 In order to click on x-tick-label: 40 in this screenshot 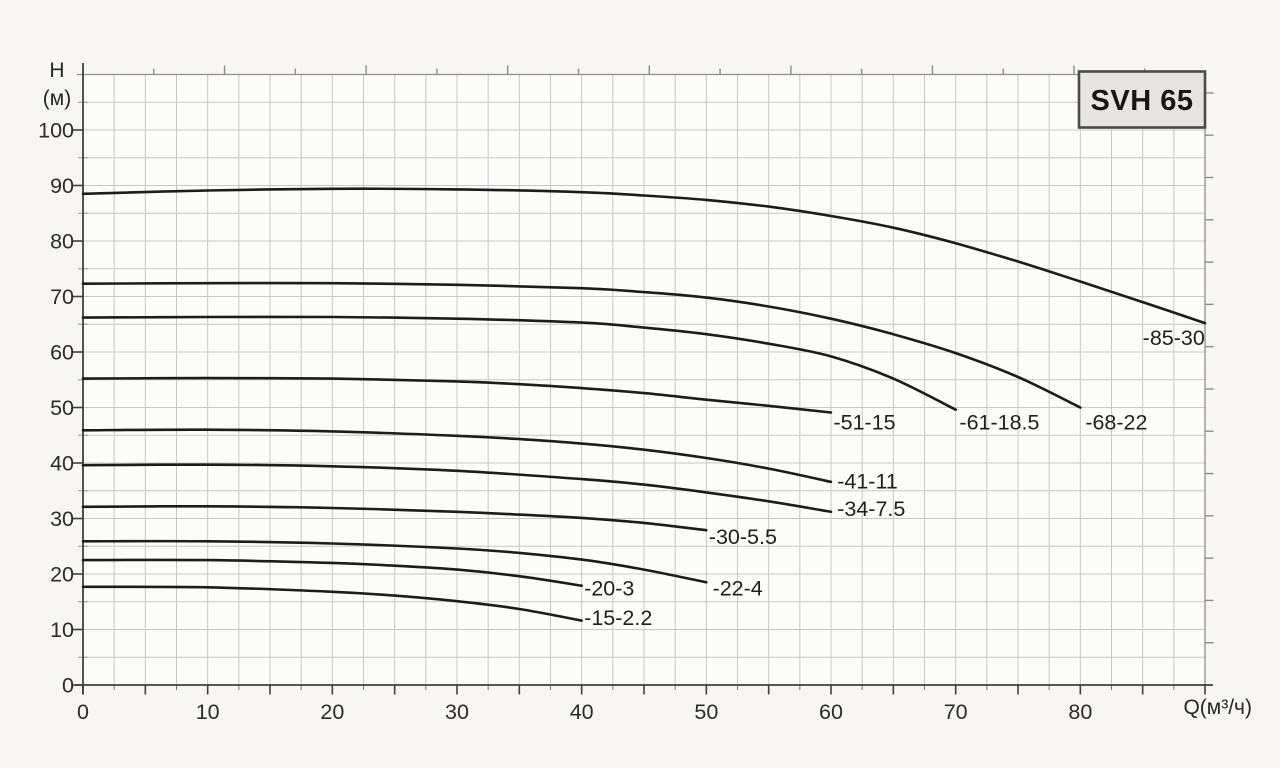, I will do `click(582, 712)`.